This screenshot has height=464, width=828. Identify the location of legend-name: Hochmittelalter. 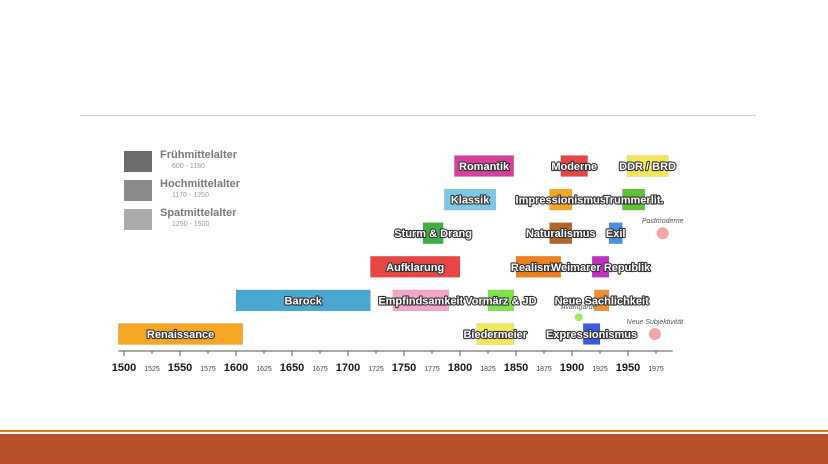
(200, 184).